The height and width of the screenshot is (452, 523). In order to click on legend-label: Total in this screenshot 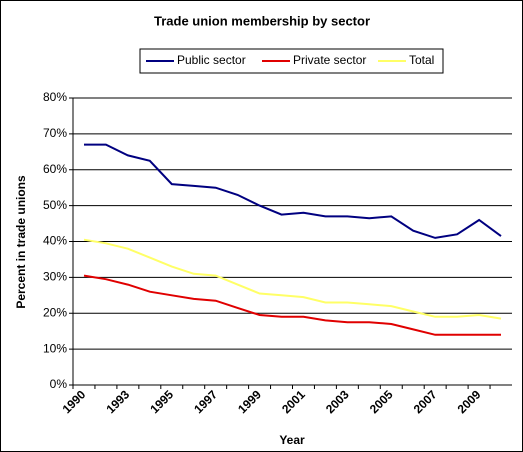, I will do `click(421, 60)`.